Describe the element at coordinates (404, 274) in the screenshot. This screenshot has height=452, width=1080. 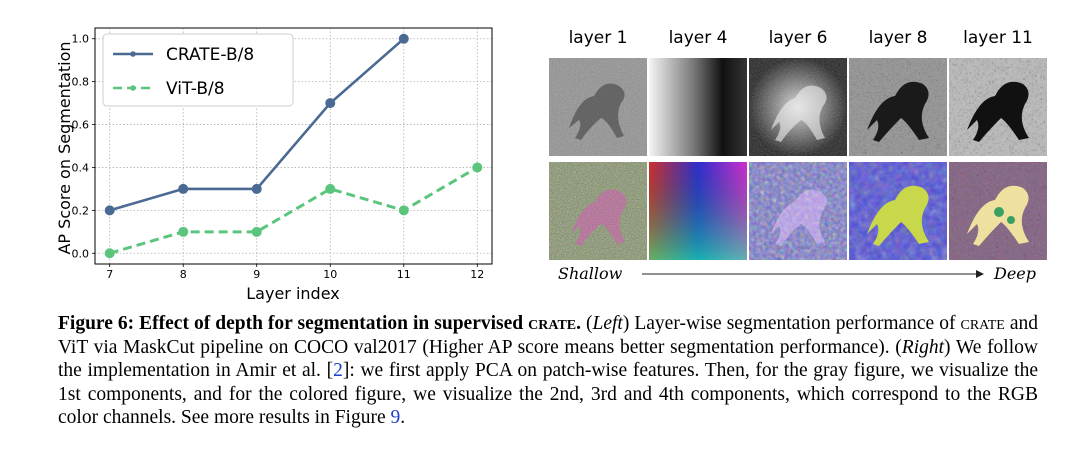
I see `x-tick-label: 11` at that location.